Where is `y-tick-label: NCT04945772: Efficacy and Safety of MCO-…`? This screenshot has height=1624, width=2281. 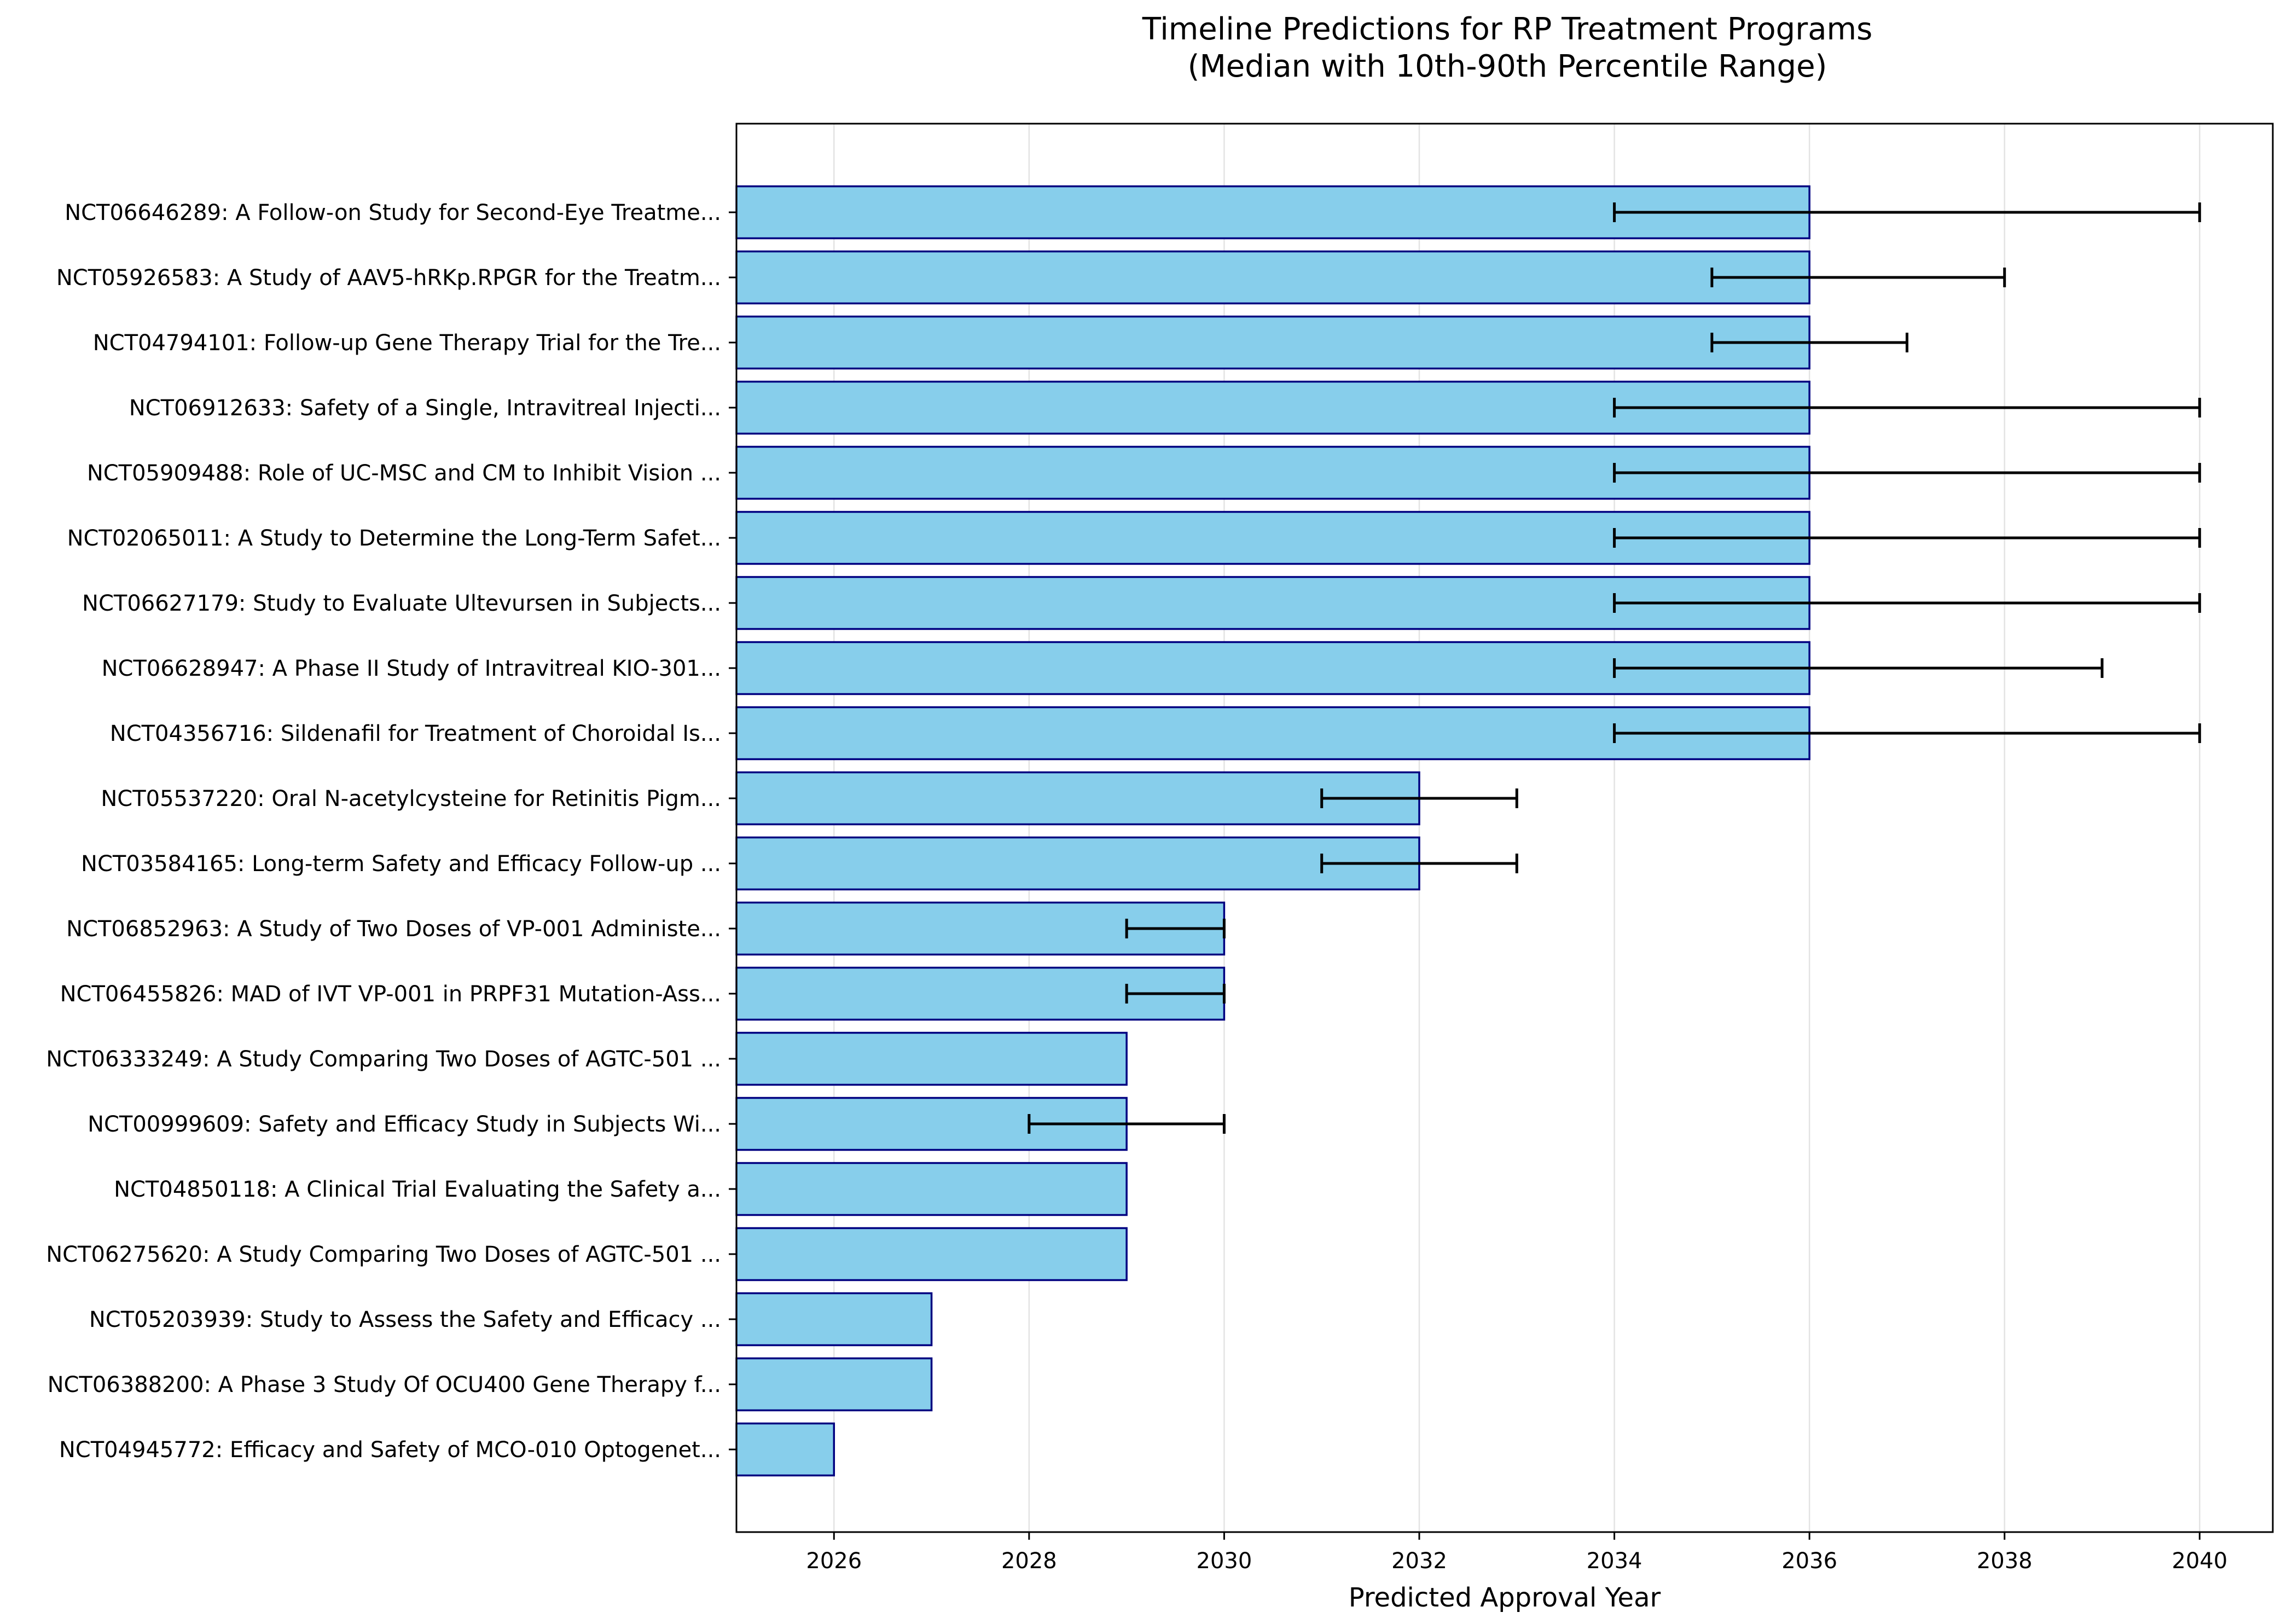
y-tick-label: NCT04945772: Efficacy and Safety of MCO-… is located at coordinates (390, 1450).